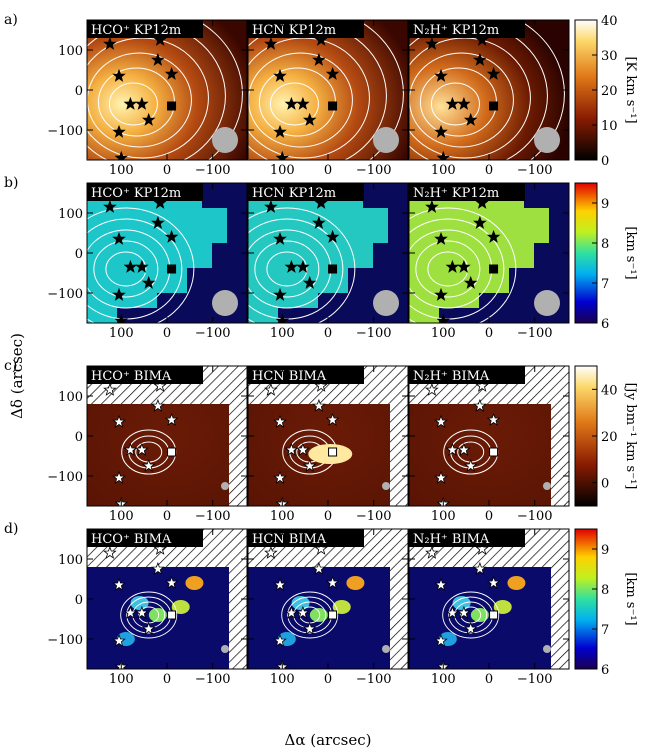 Image resolution: width=664 pixels, height=753 pixels. I want to click on colorbar-tick-label: 9, so click(605, 550).